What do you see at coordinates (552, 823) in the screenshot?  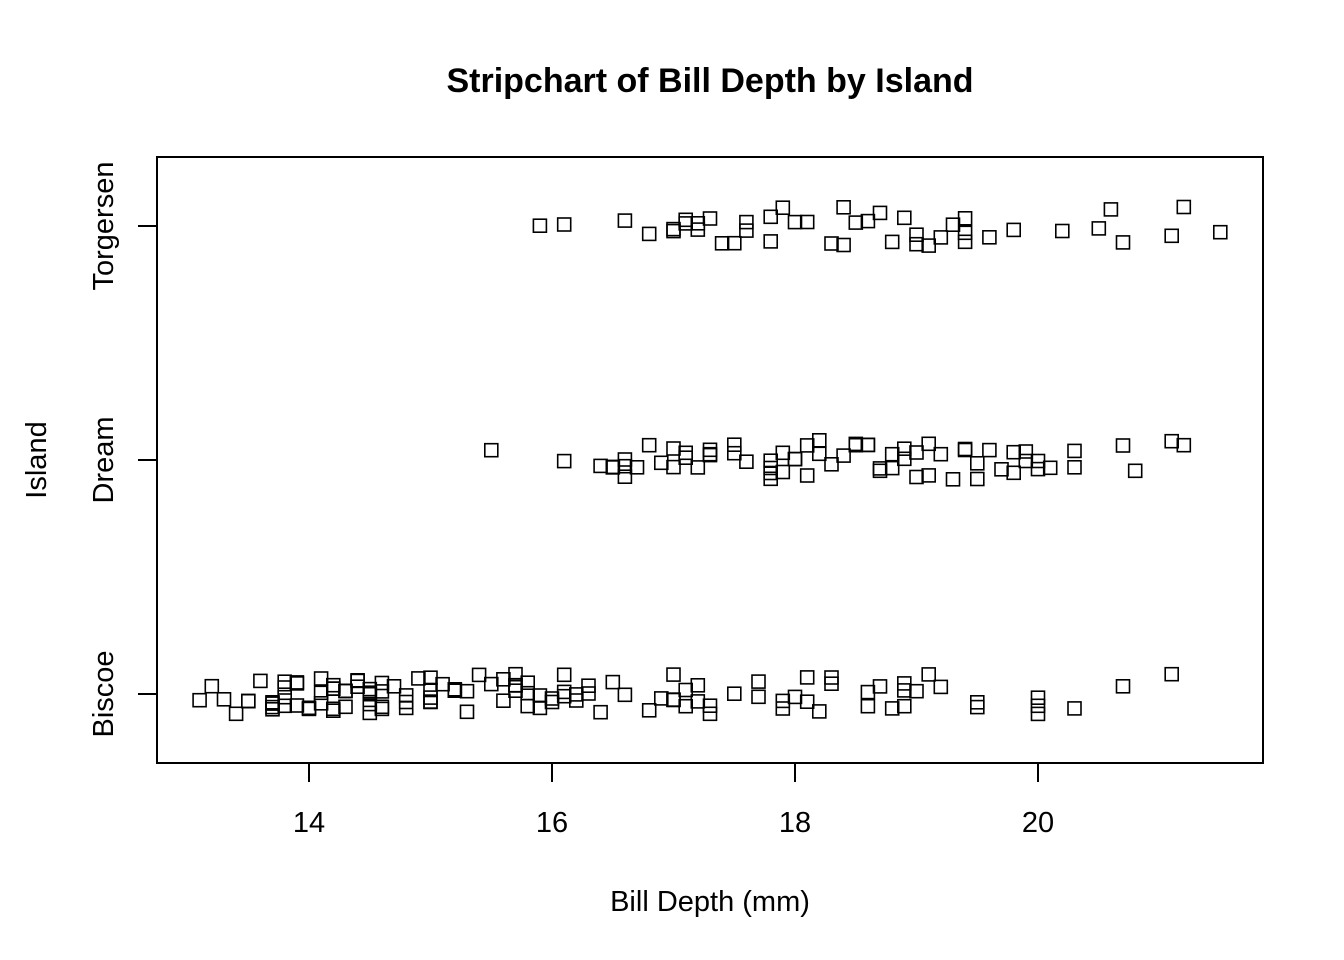 I see `x-tick-label: 16` at bounding box center [552, 823].